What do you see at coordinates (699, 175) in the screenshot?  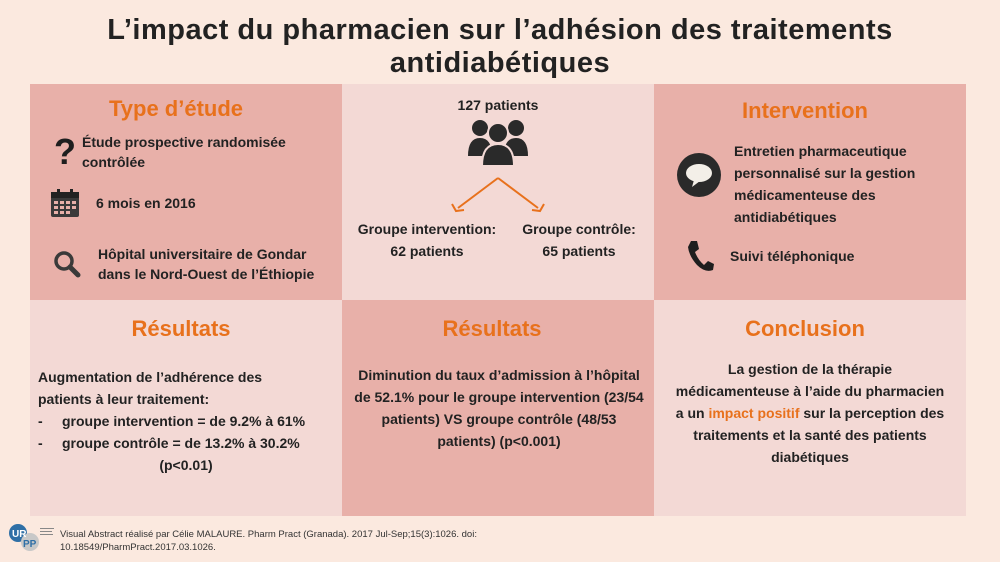 I see `speech-bubble-icon` at bounding box center [699, 175].